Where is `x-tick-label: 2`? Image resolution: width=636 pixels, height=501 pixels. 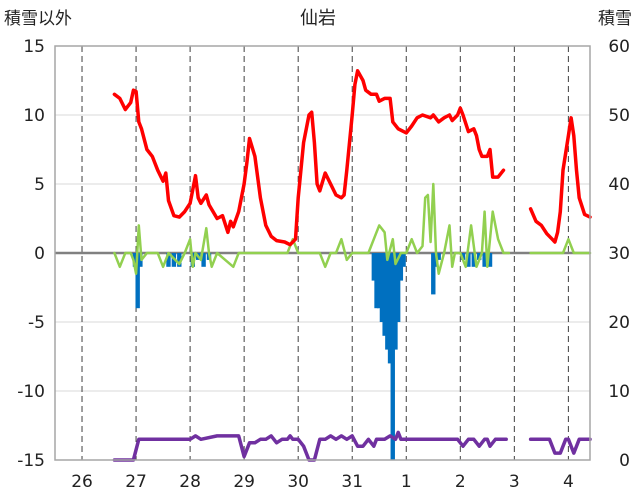 x-tick-label: 2 is located at coordinates (460, 482).